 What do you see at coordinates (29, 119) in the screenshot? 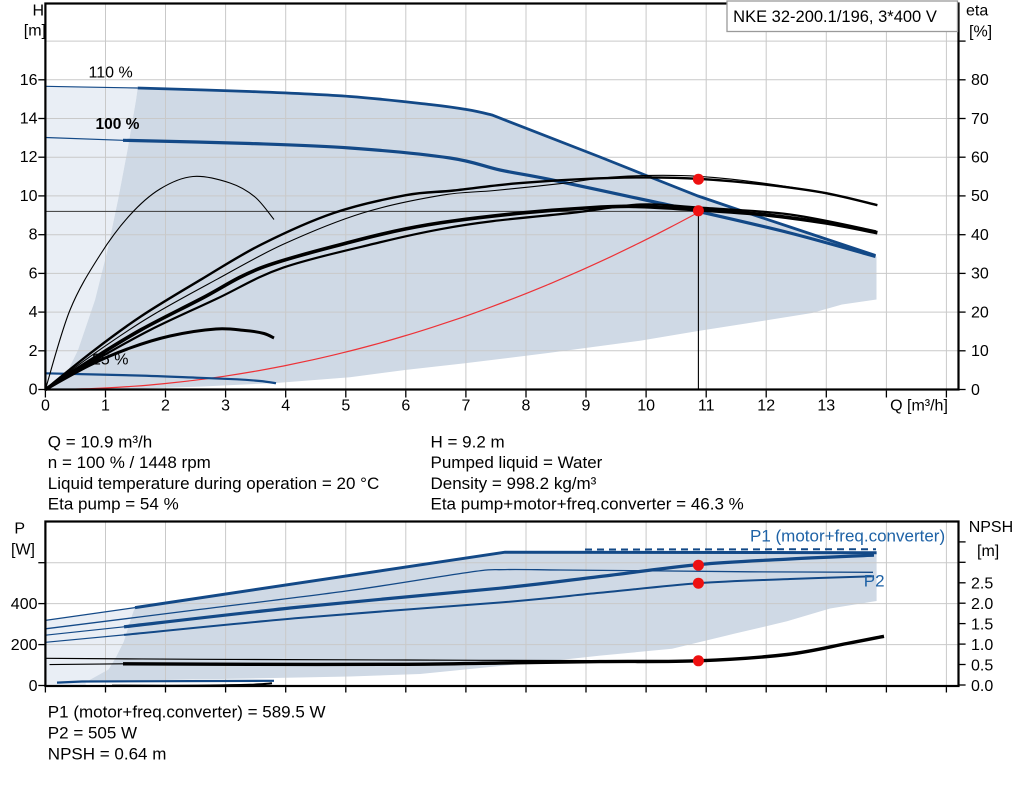
I see `svg-text: 14` at bounding box center [29, 119].